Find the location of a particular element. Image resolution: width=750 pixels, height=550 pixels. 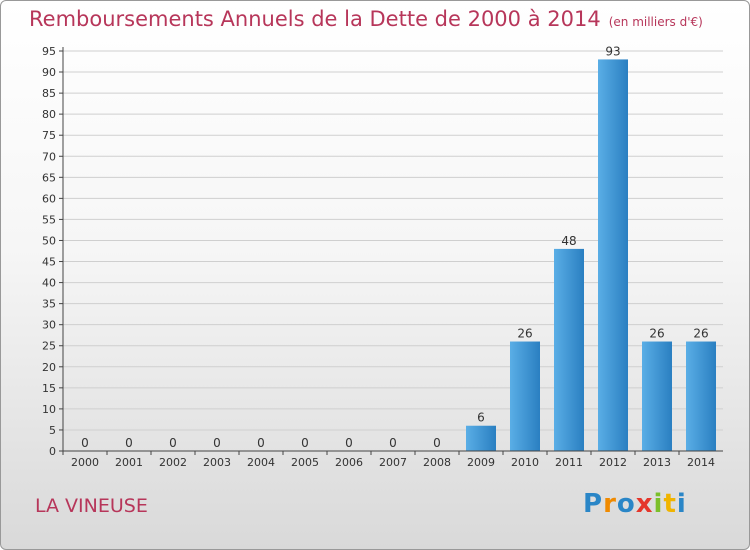

x-tick-label: 2012 is located at coordinates (613, 462).